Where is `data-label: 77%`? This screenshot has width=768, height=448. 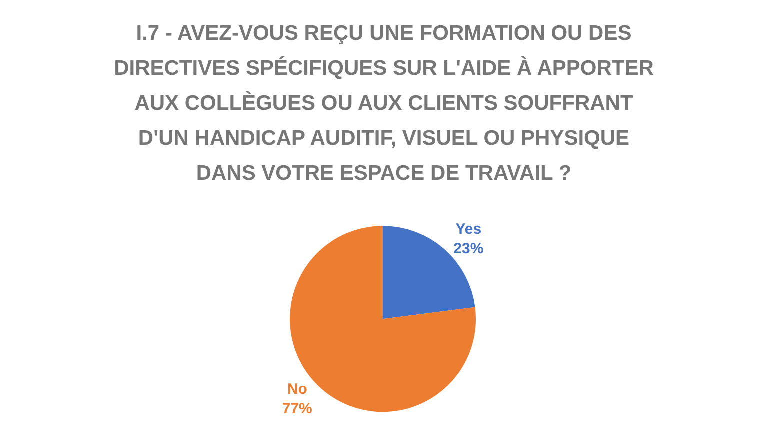 data-label: 77% is located at coordinates (297, 409).